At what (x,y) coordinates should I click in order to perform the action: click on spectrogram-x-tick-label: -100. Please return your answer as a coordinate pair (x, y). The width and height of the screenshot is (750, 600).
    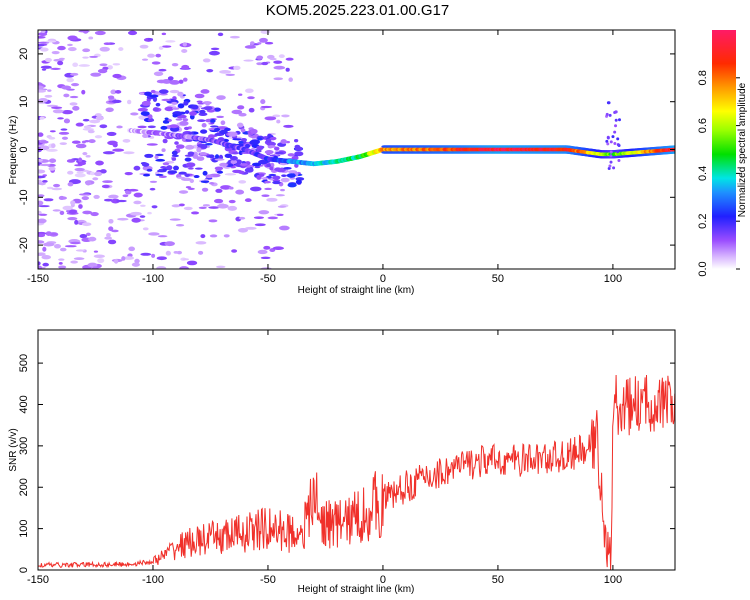
    Looking at the image, I should click on (153, 279).